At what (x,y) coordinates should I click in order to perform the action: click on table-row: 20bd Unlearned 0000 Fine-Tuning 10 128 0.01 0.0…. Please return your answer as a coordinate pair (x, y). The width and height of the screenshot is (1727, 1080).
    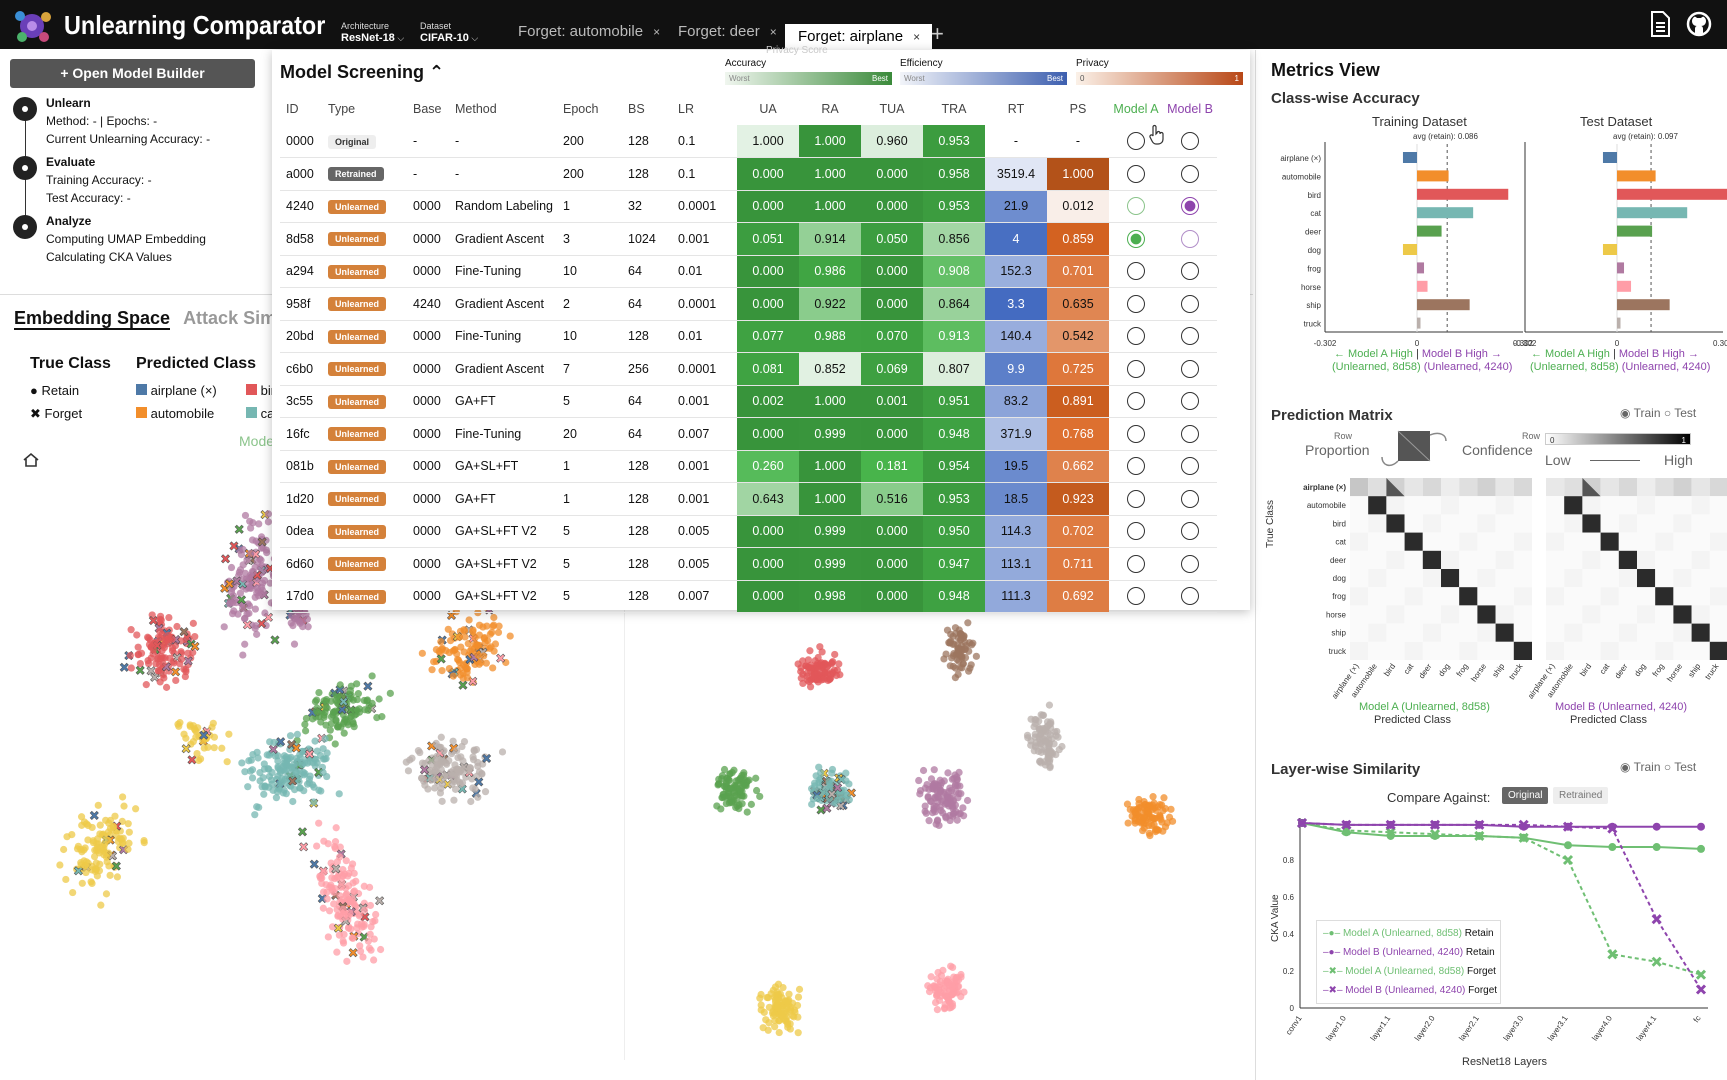
    Looking at the image, I should click on (748, 336).